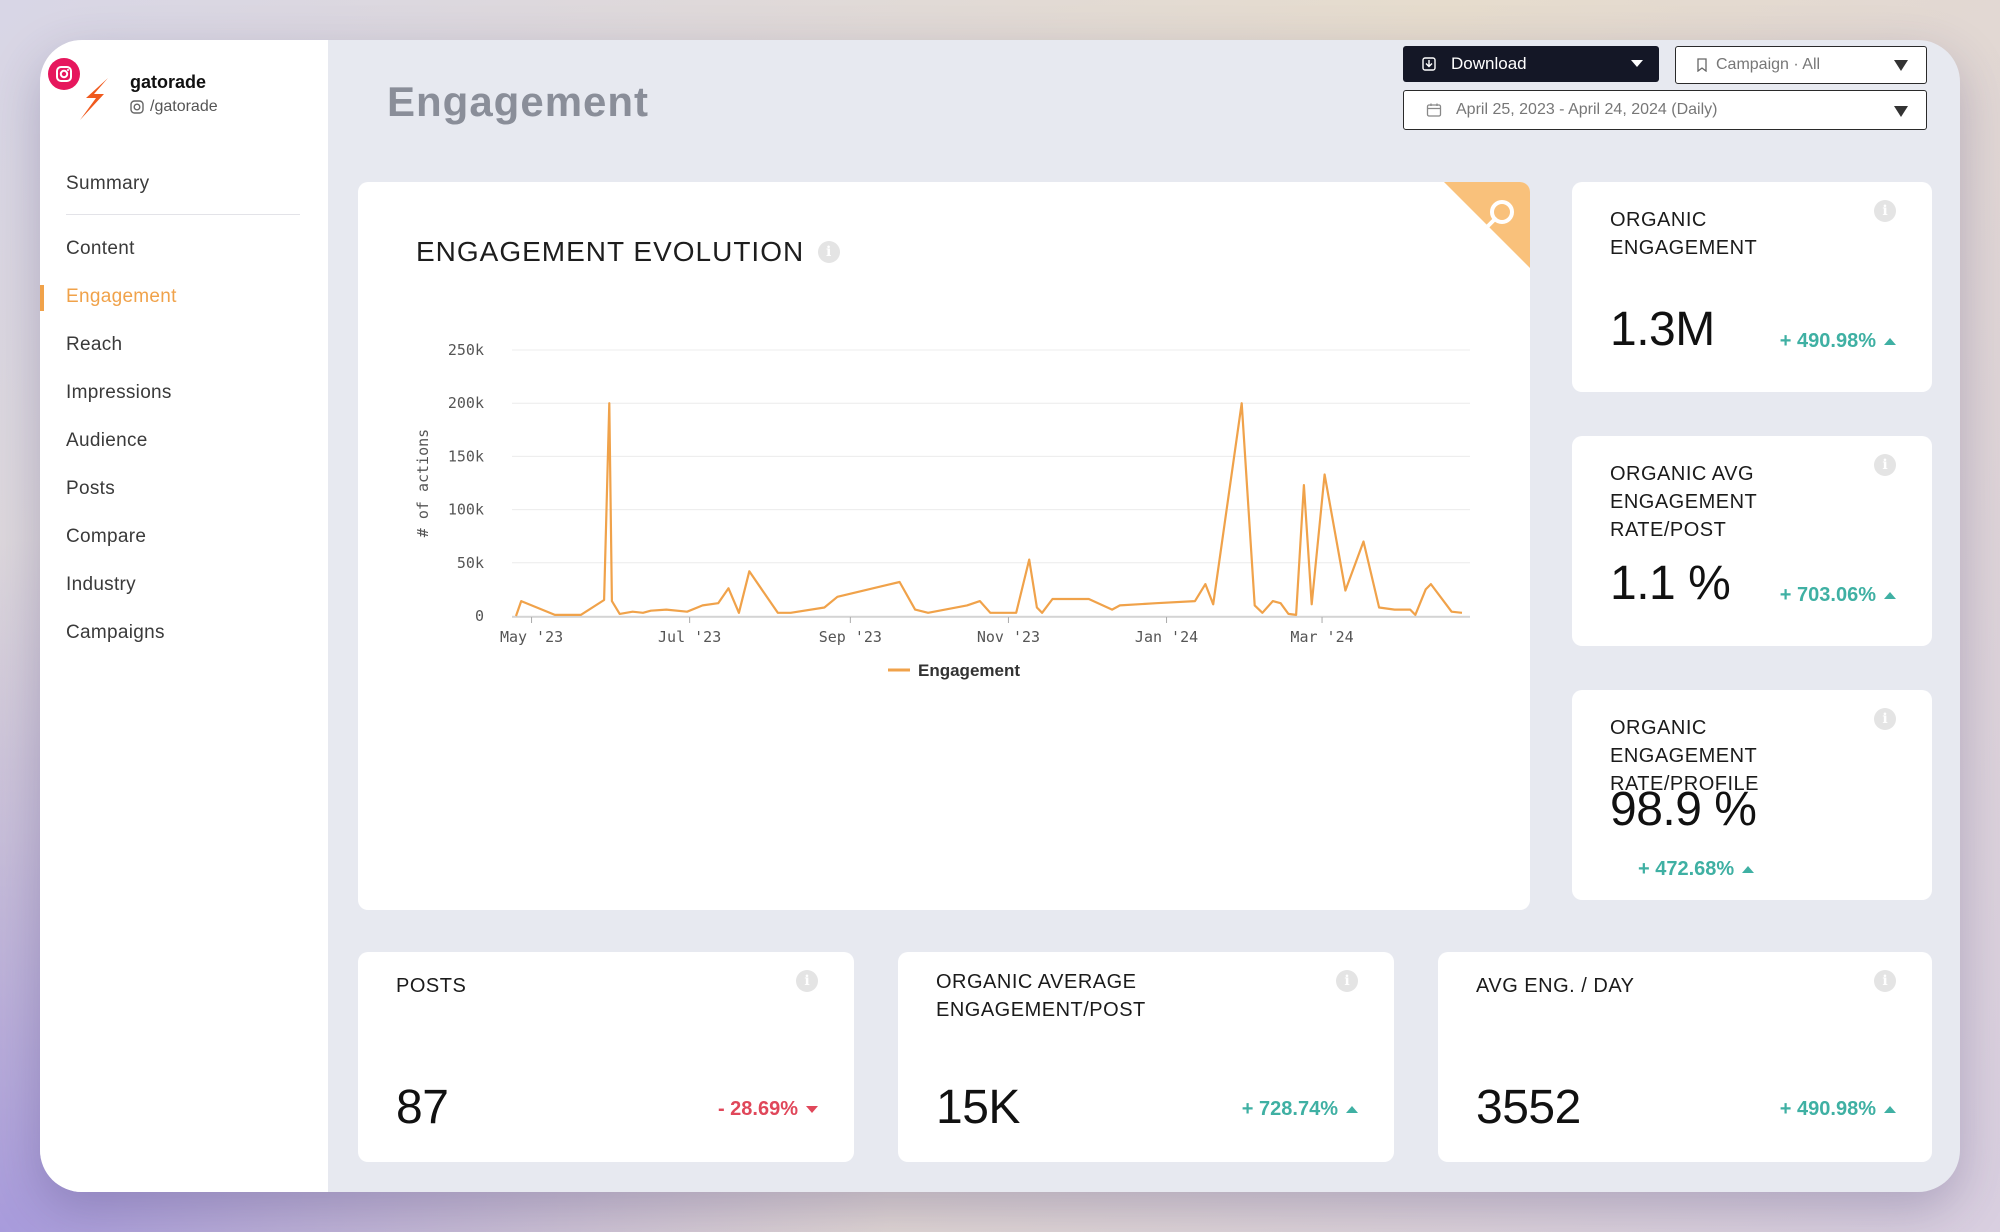 The image size is (2000, 1232). I want to click on sidebar-item-engagement: Engagement, so click(184, 297).